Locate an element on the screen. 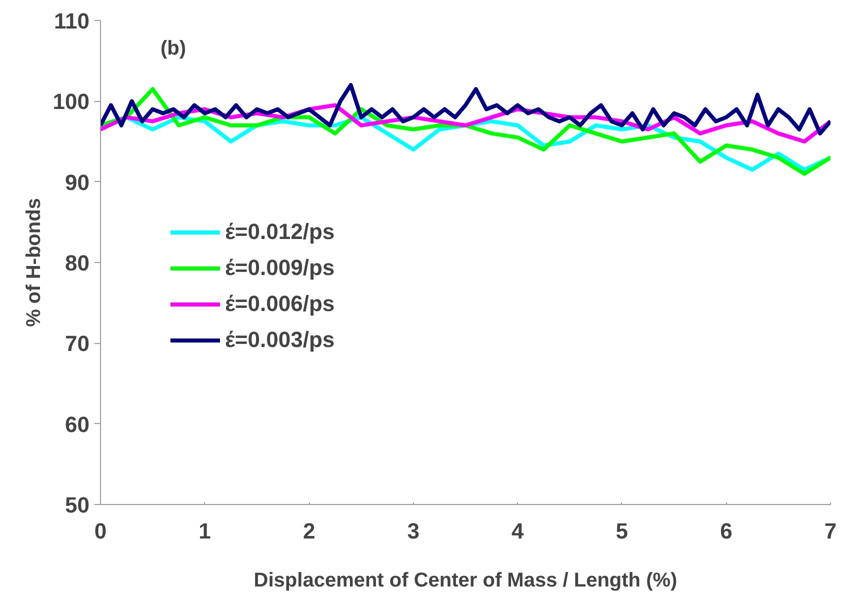 This screenshot has height=604, width=845. x-tick-label: 2 is located at coordinates (309, 531).